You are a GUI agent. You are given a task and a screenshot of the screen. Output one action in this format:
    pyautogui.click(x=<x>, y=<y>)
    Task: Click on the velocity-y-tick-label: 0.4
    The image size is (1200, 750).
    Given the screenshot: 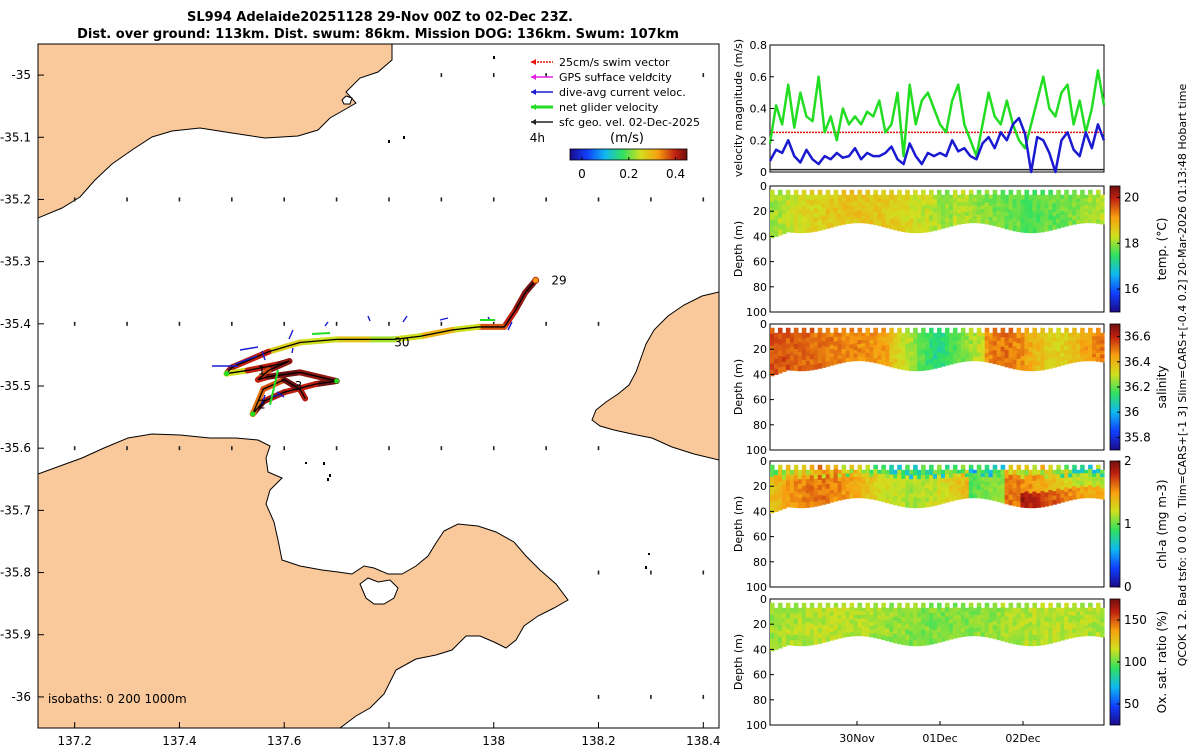 What is the action you would take?
    pyautogui.click(x=759, y=109)
    